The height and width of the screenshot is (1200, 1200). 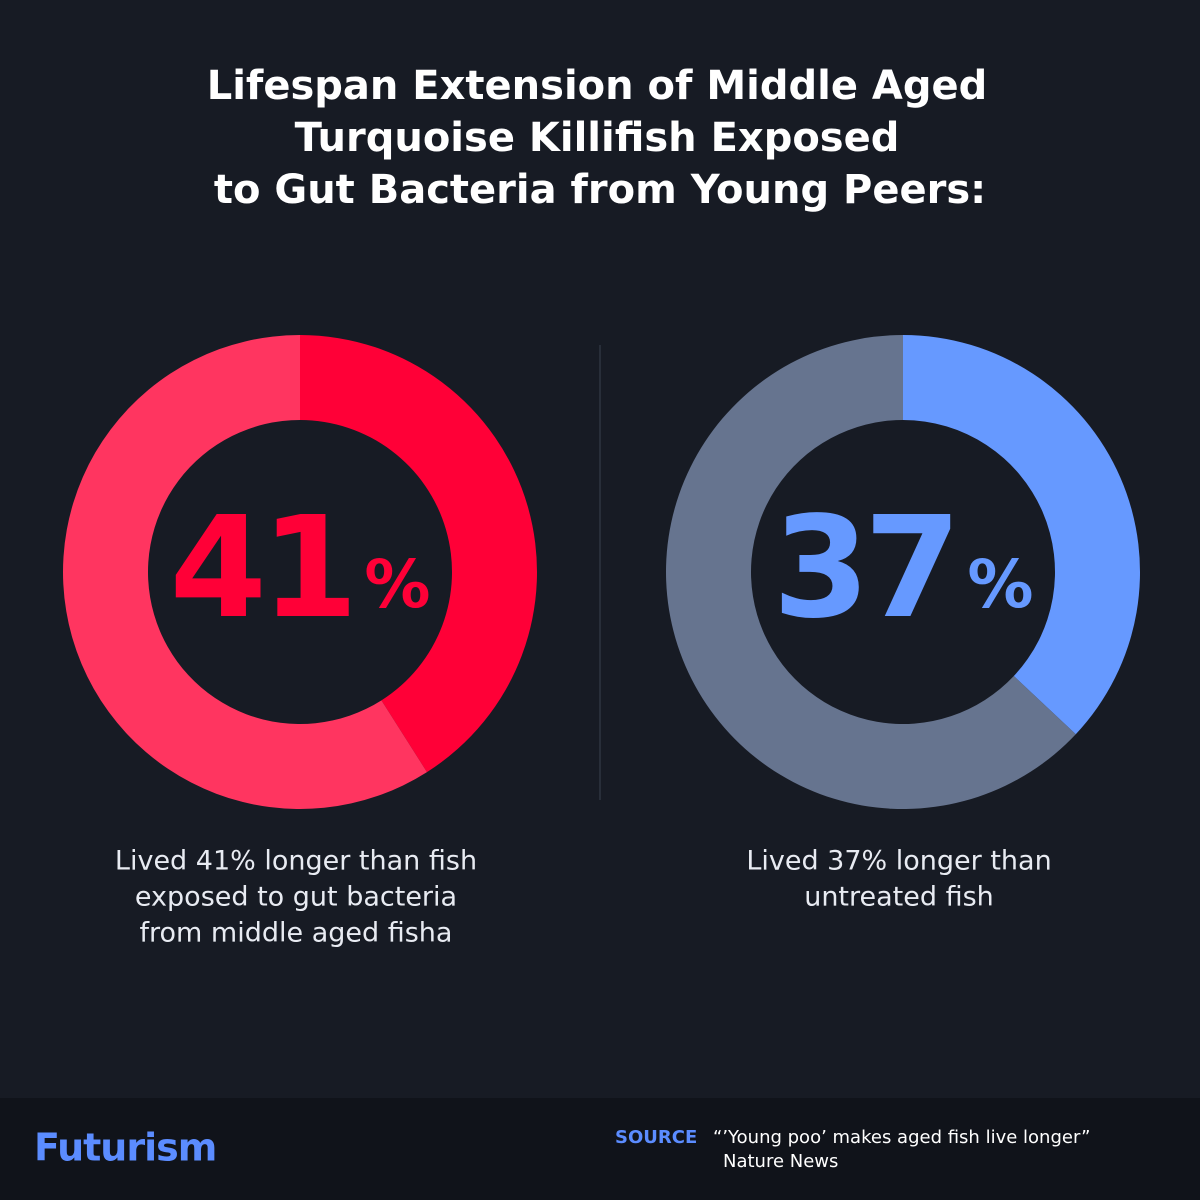 I want to click on value-label: 41%, so click(x=300, y=568).